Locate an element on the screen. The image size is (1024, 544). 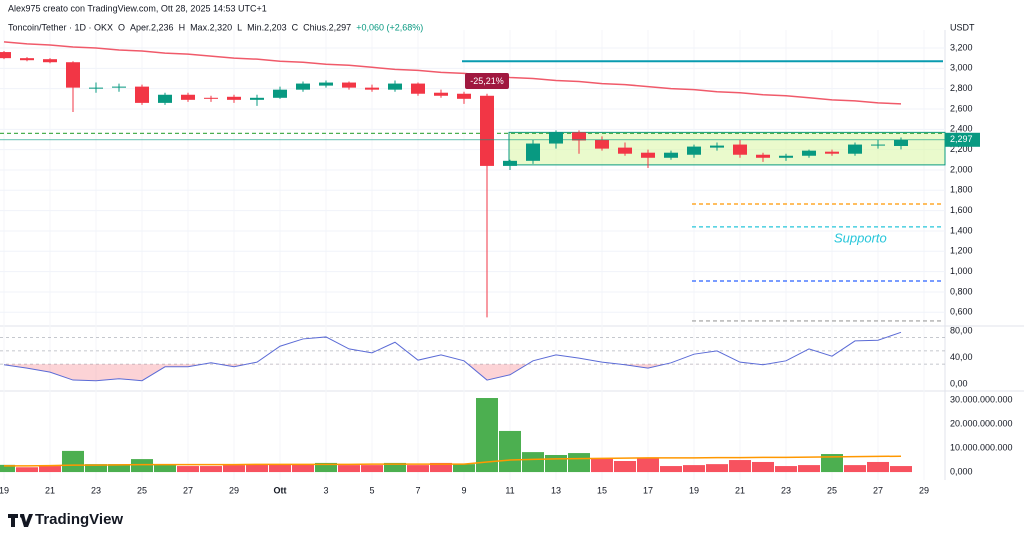
currency: USDT is located at coordinates (962, 27).